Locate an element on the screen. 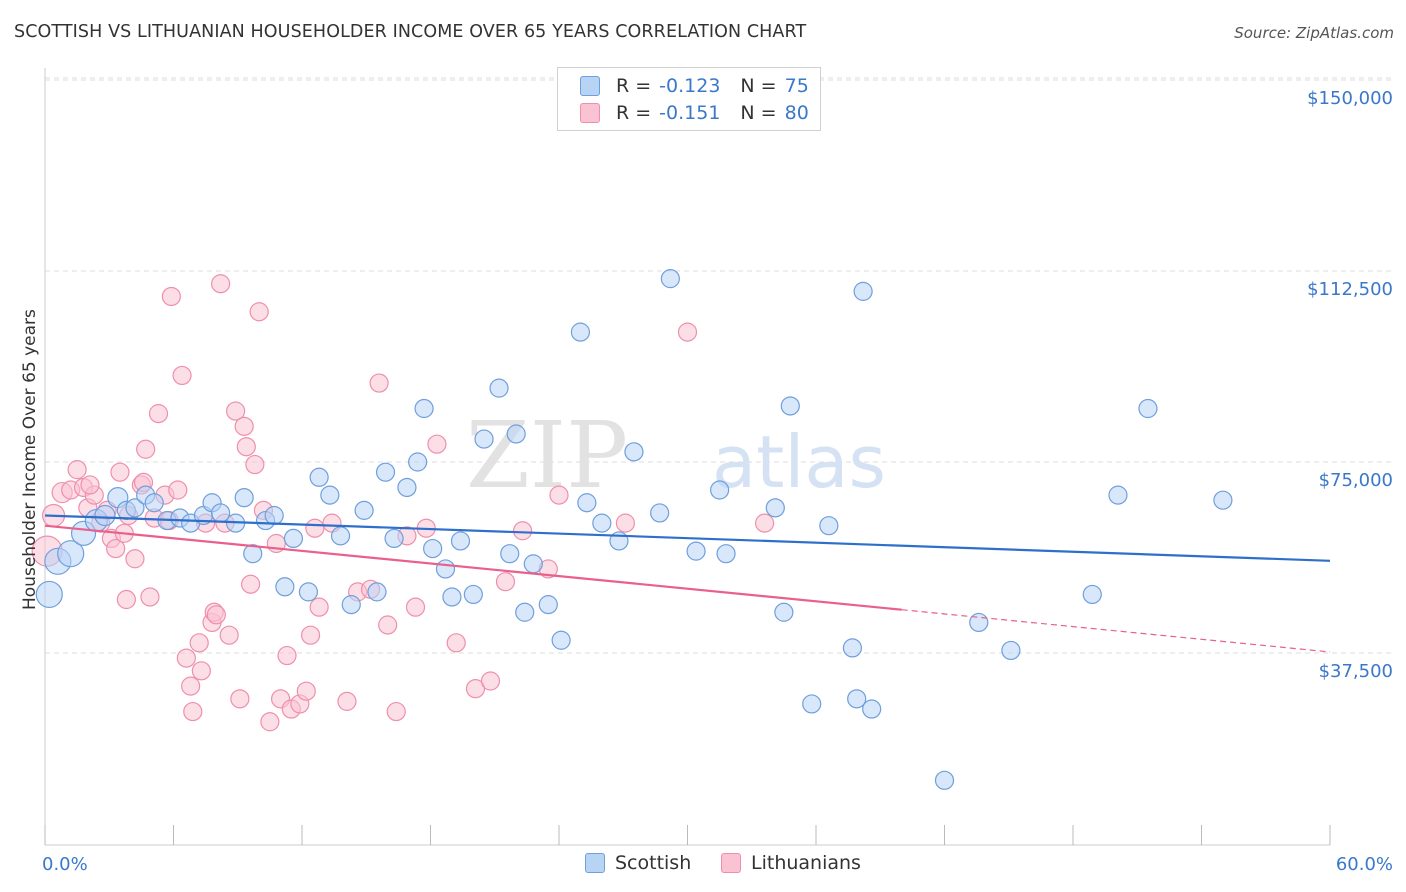 Image resolution: width=1406 pixels, height=892 pixels. bottom-legend-lithuanians: Lithuanians is located at coordinates (791, 863).